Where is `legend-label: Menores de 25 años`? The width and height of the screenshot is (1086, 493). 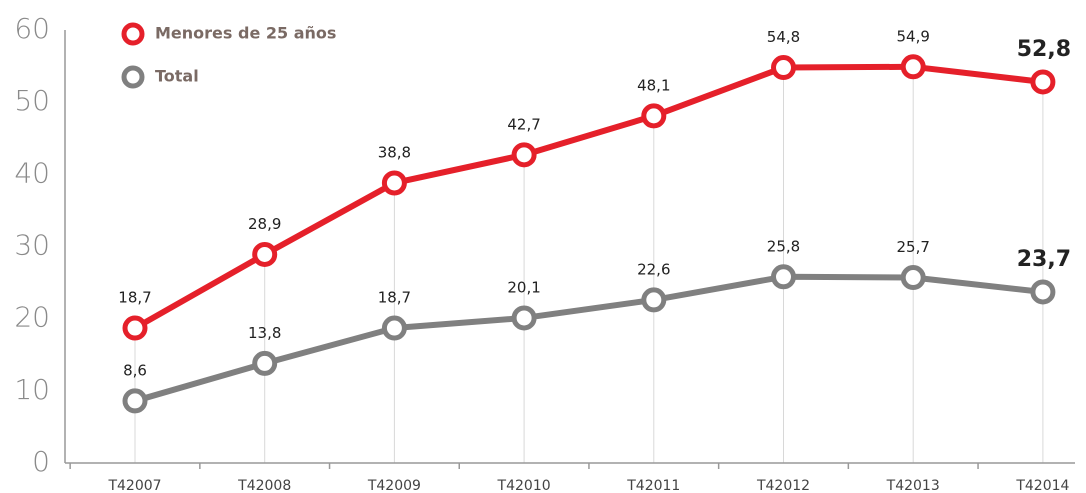
legend-label: Menores de 25 años is located at coordinates (245, 33).